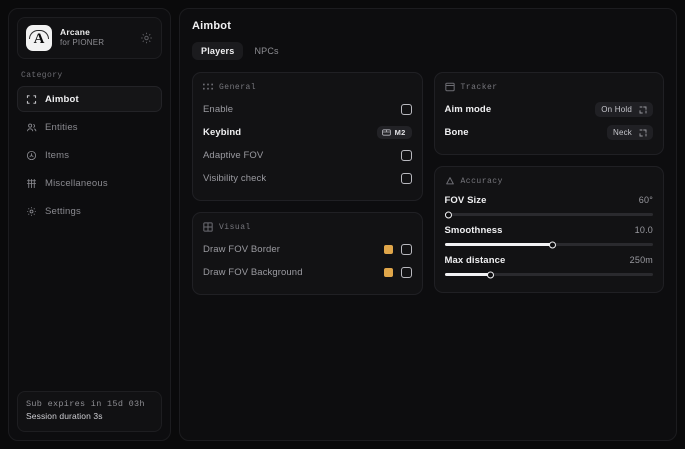 This screenshot has width=685, height=449. I want to click on row-label: Bone, so click(456, 132).